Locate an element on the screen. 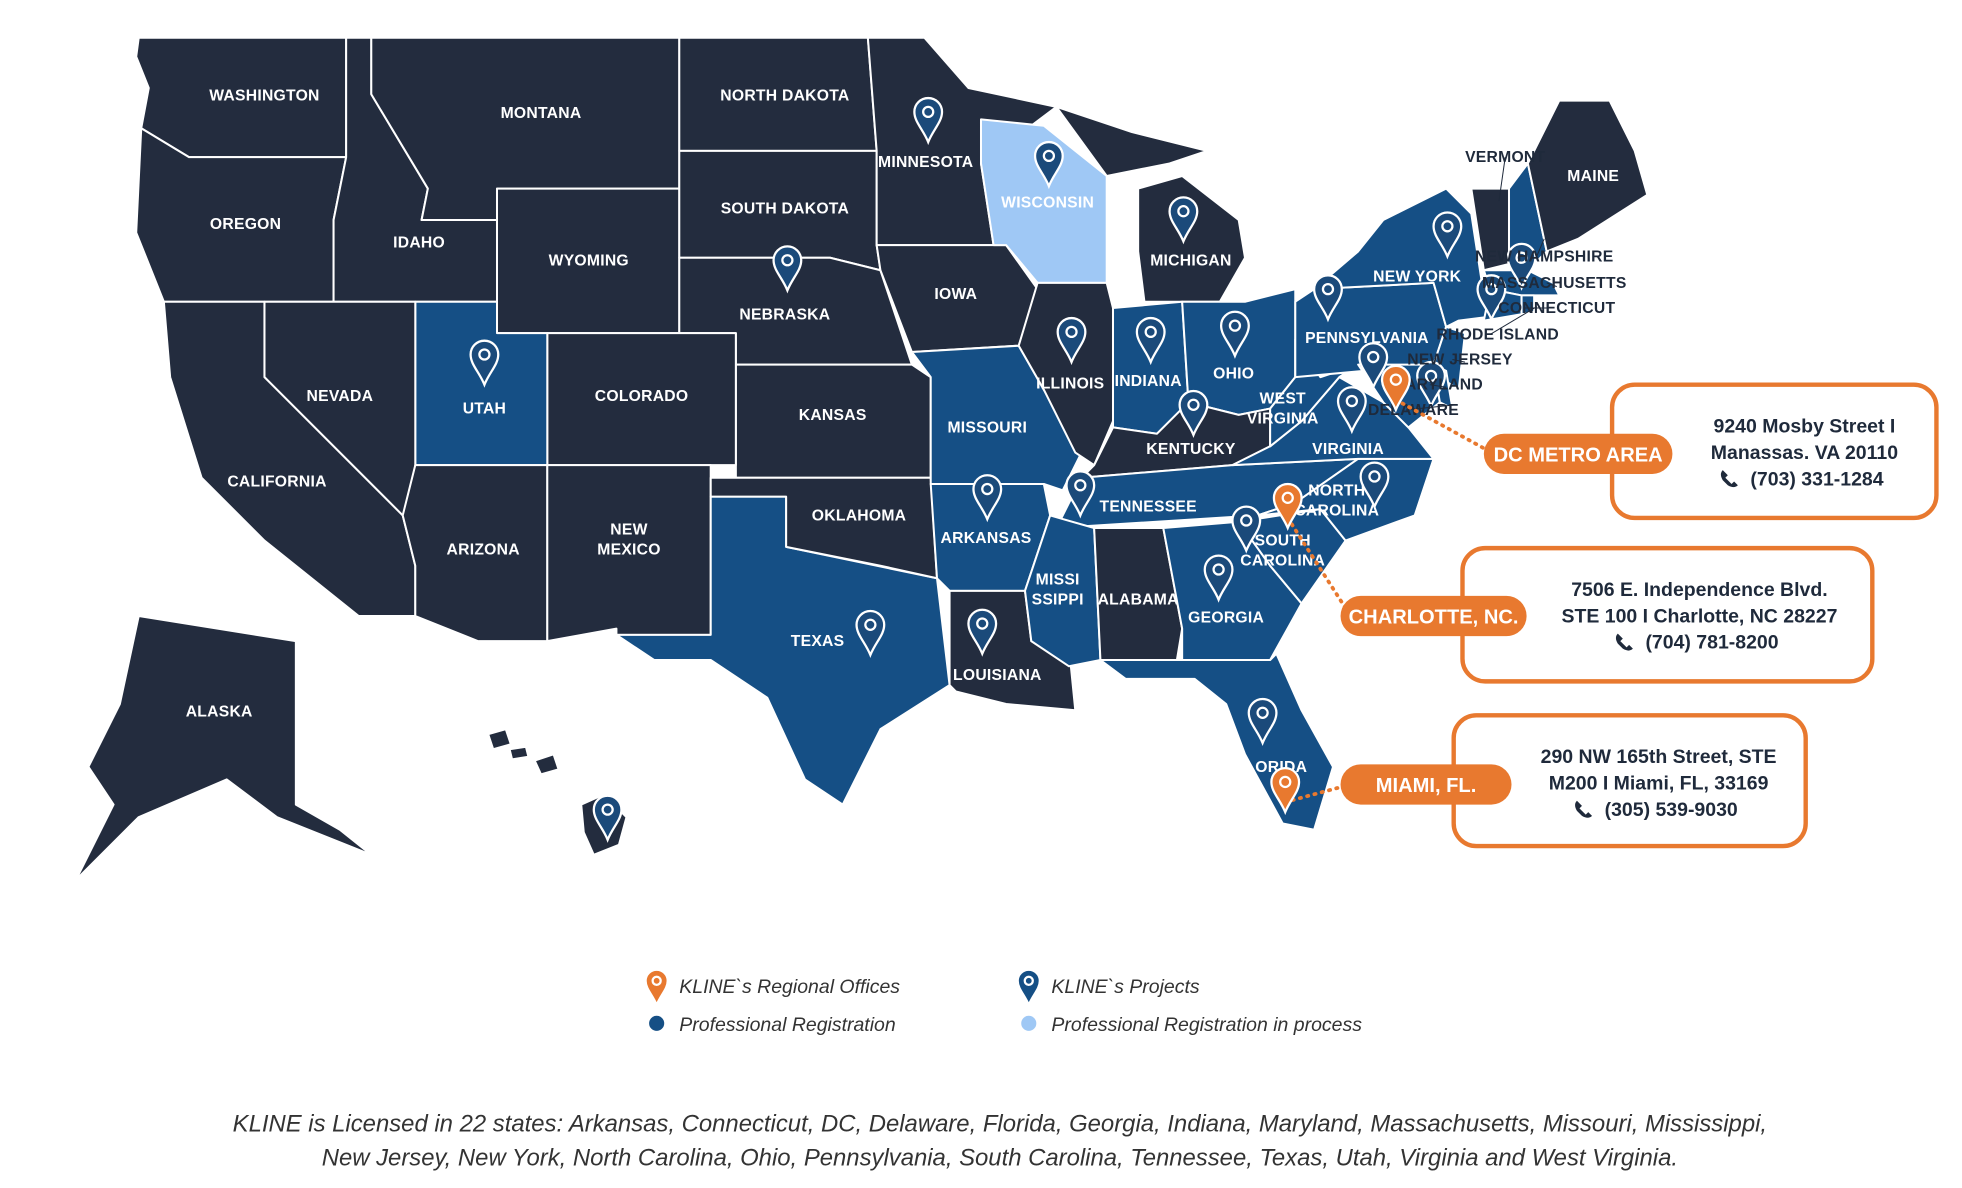 Image resolution: width=1962 pixels, height=1188 pixels. office-name: CHARLOTTE, NC. is located at coordinates (1434, 618).